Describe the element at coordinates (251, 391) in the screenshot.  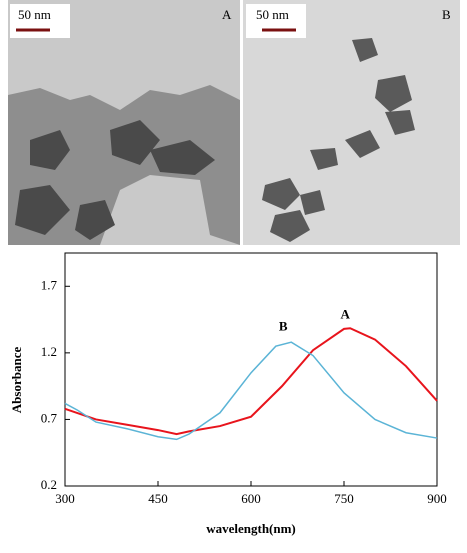
I see `line` at that location.